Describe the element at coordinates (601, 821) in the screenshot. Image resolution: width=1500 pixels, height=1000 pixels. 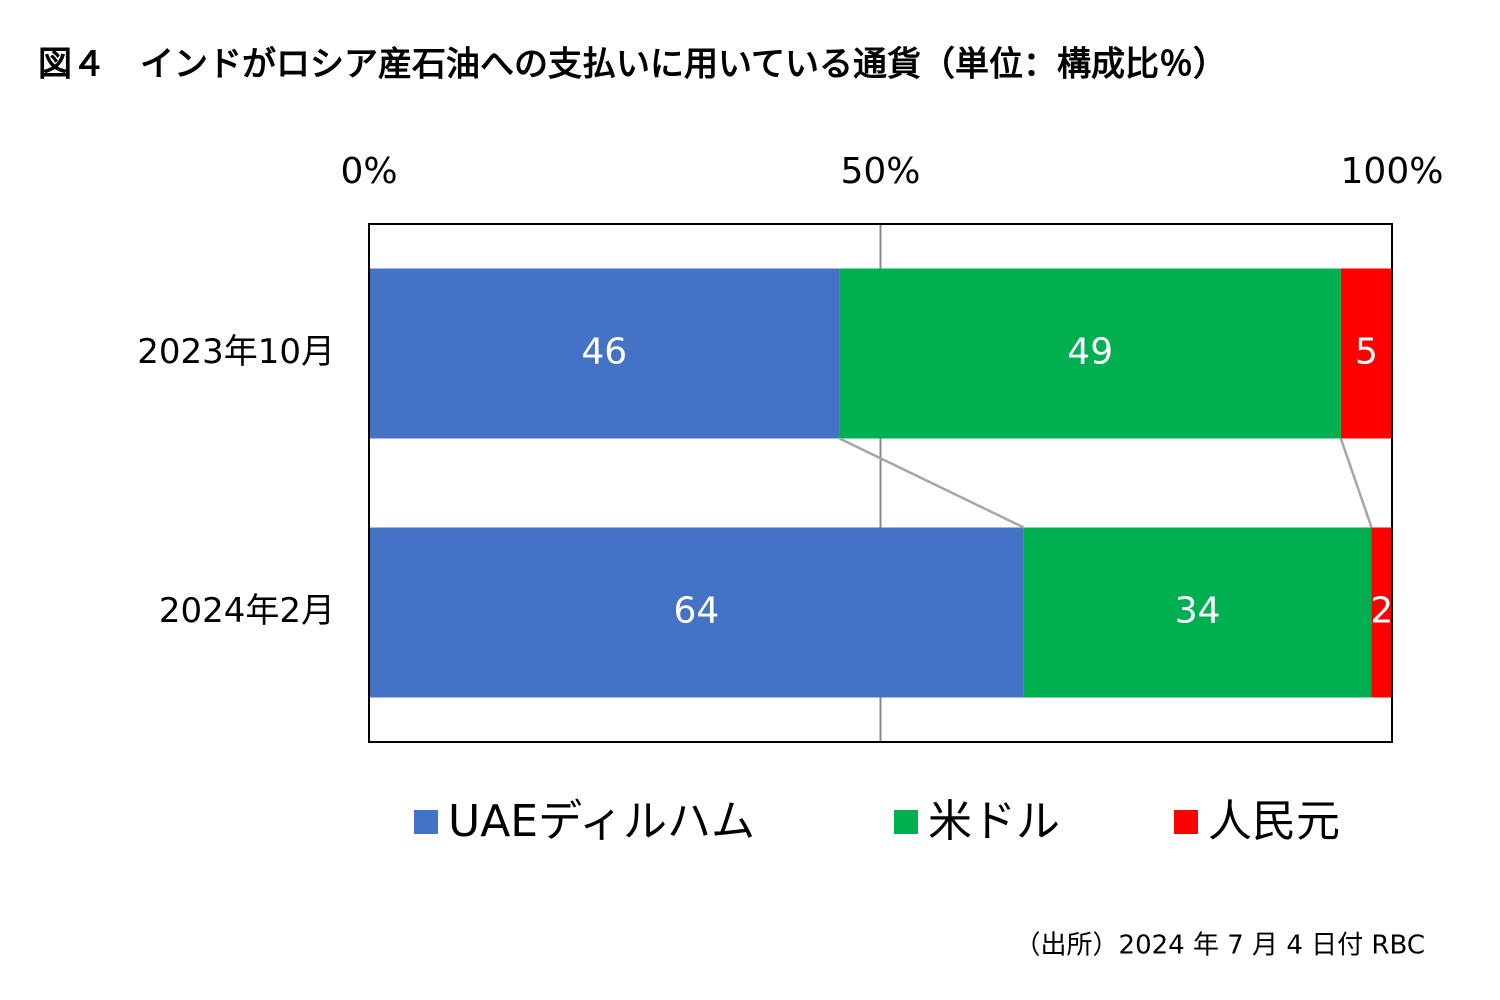
I see `legend-label: UAEディルハム` at that location.